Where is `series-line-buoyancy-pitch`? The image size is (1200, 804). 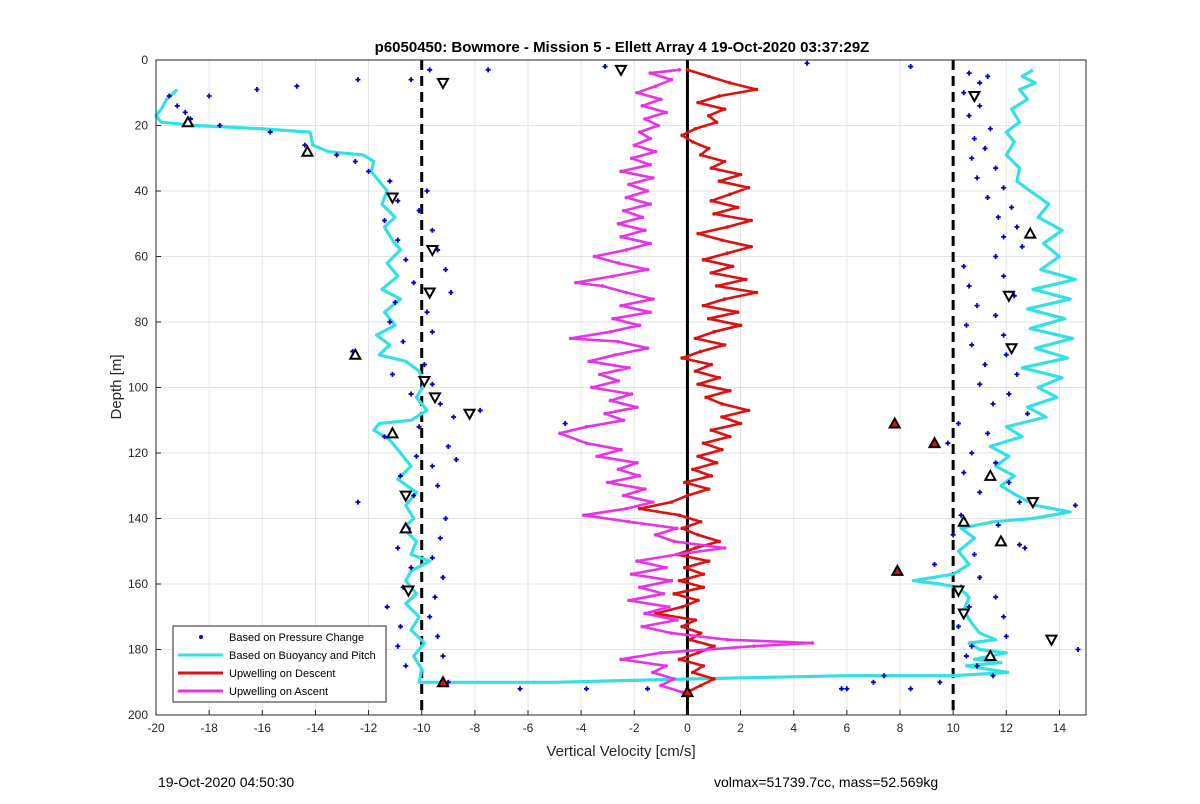
series-line-buoyancy-pitch is located at coordinates (994, 371).